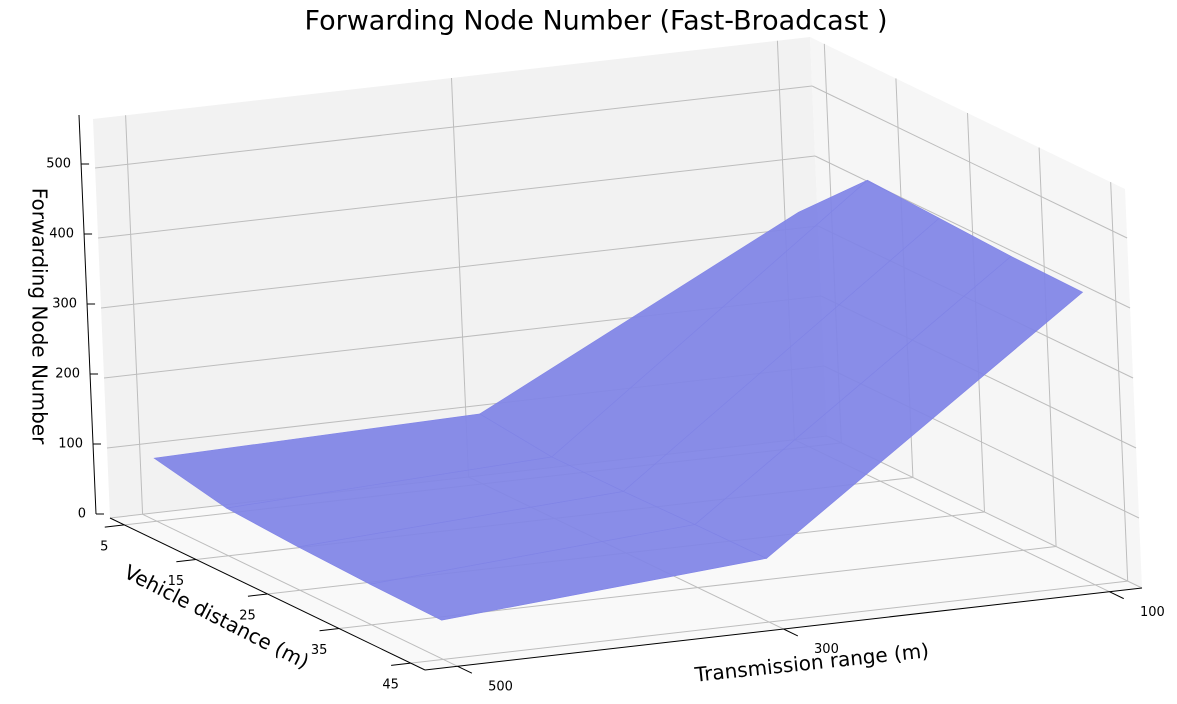  Describe the element at coordinates (390, 685) in the screenshot. I see `y-tick-label: 45` at that location.